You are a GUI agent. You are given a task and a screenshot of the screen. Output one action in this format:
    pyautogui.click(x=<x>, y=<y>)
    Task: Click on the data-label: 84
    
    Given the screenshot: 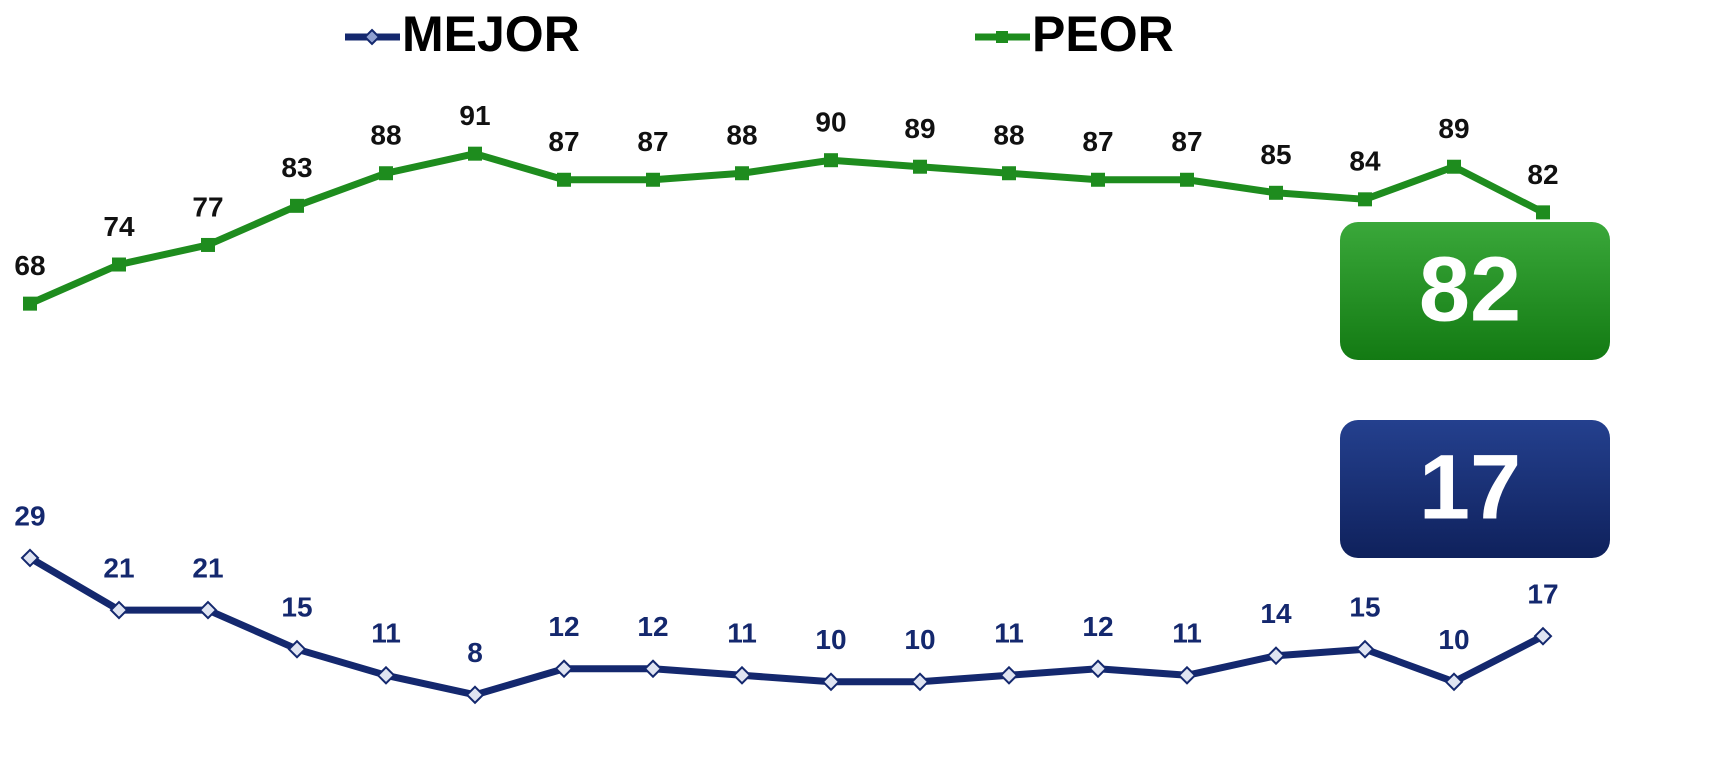 What is the action you would take?
    pyautogui.click(x=1365, y=161)
    